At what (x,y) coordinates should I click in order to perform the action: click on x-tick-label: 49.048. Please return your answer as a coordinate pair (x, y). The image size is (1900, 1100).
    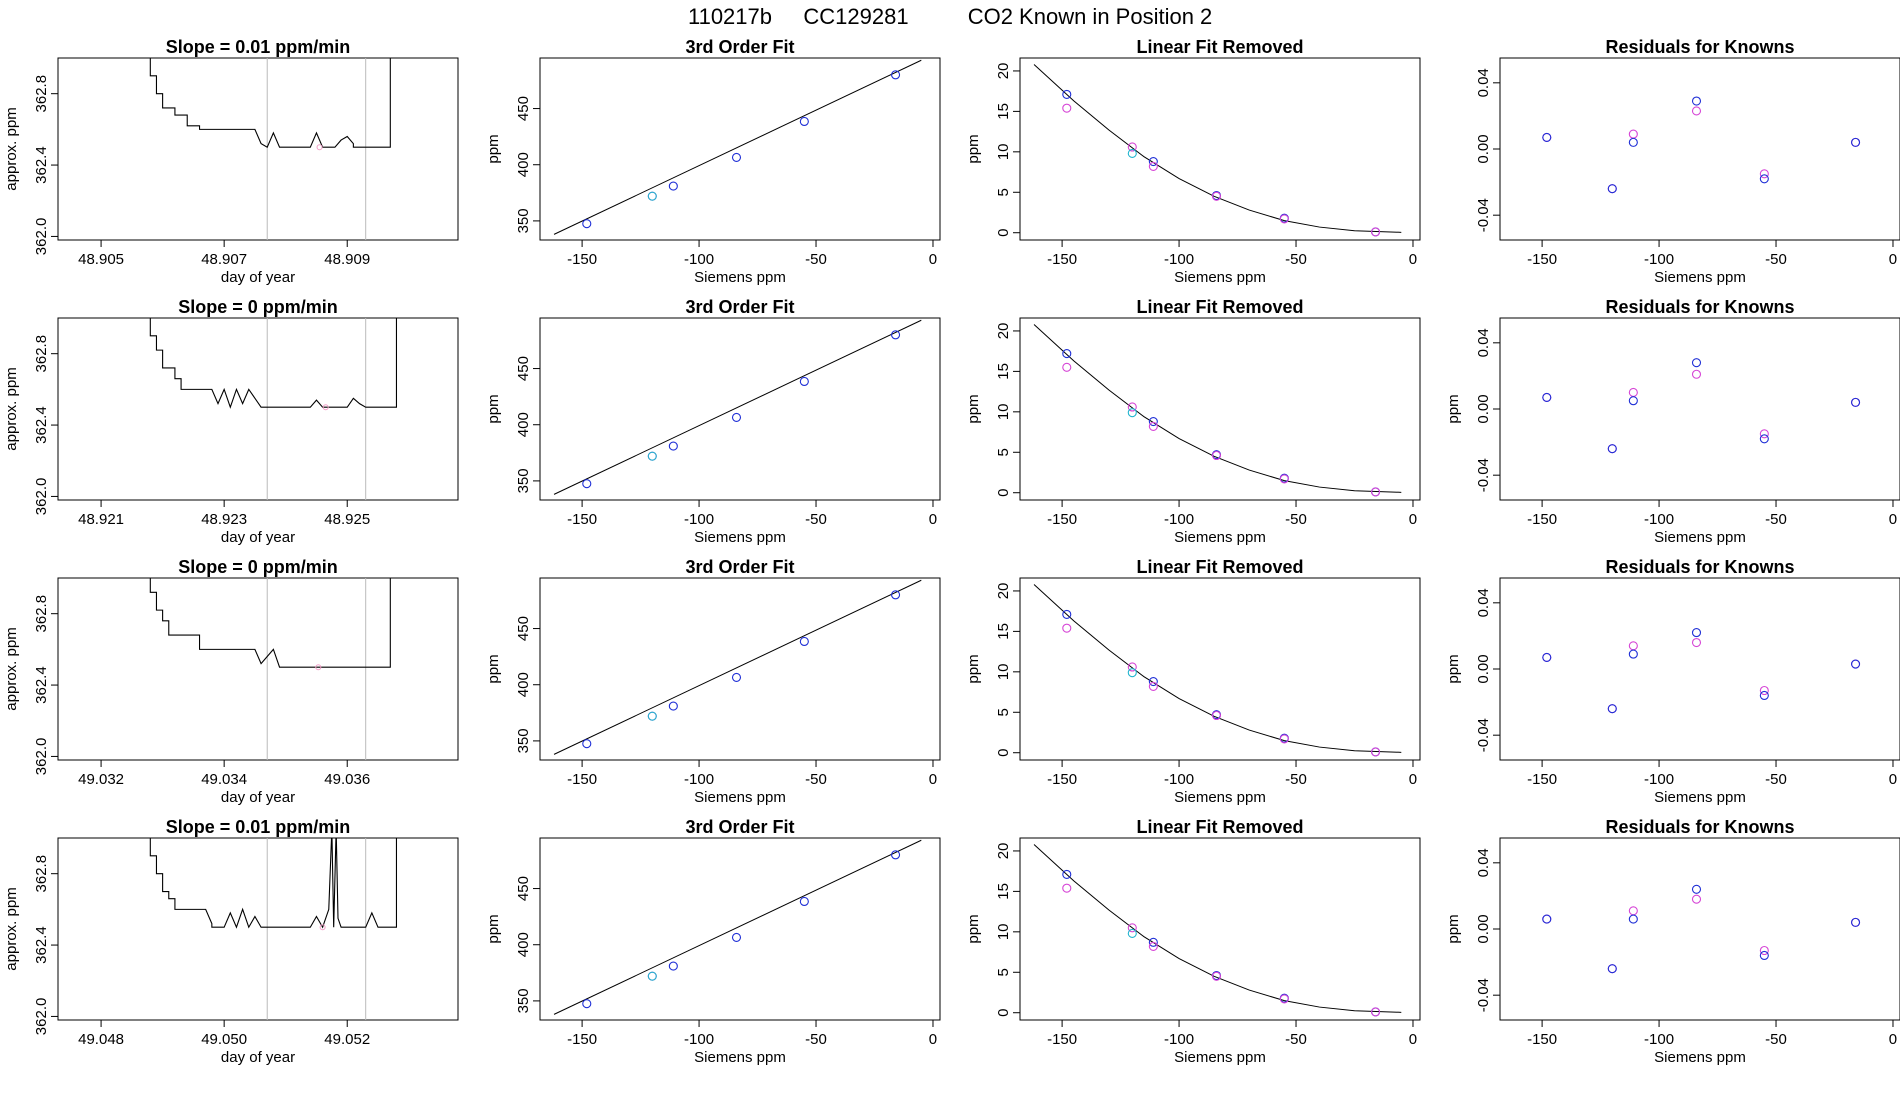
    Looking at the image, I should click on (101, 1039).